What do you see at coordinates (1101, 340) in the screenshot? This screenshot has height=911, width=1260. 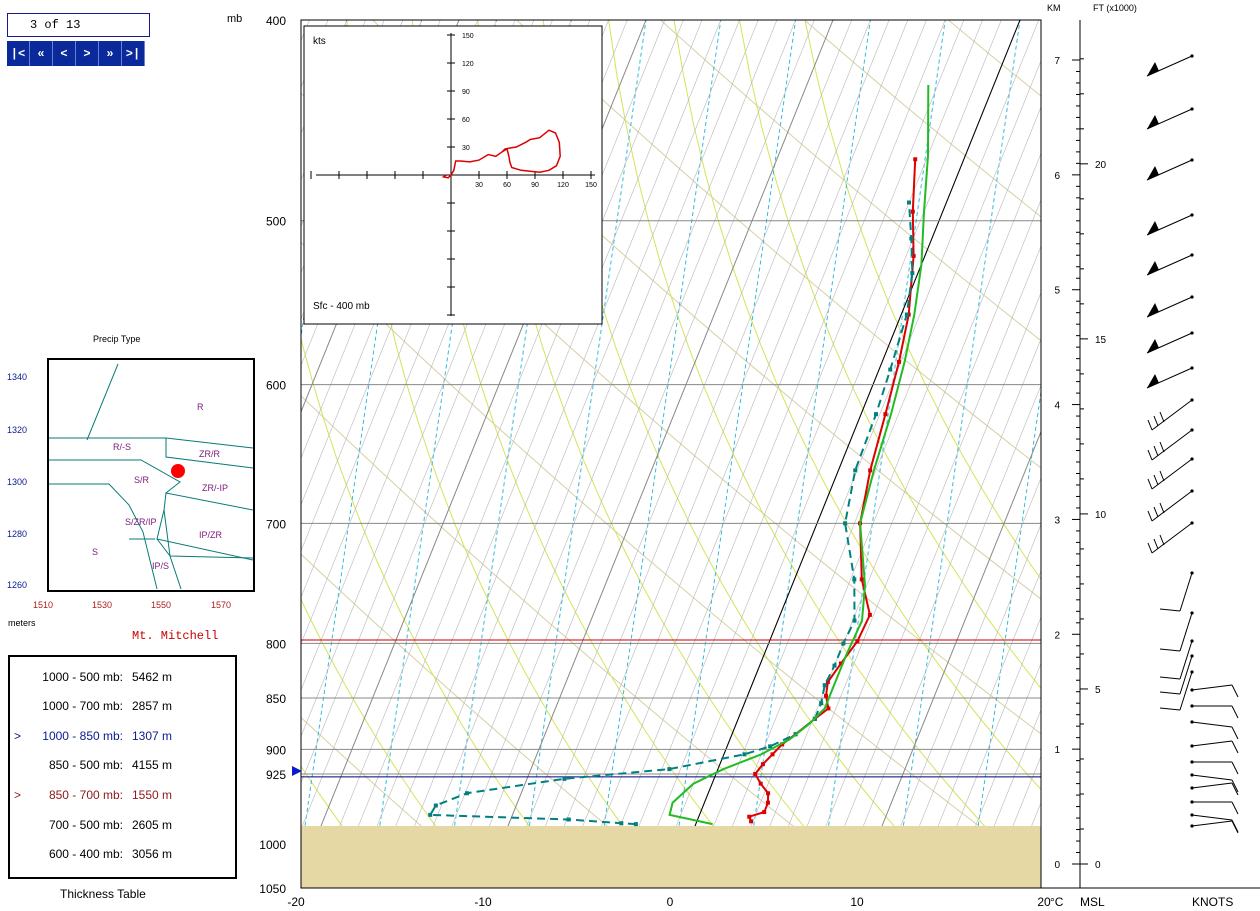 I see `ft-tick: 15` at bounding box center [1101, 340].